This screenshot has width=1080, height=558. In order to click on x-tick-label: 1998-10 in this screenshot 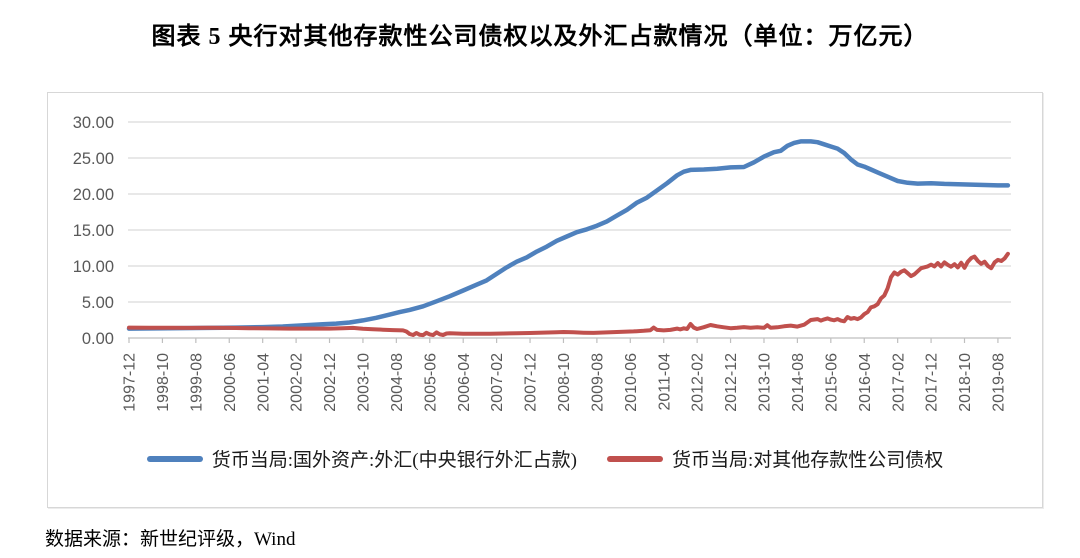, I will do `click(163, 382)`.